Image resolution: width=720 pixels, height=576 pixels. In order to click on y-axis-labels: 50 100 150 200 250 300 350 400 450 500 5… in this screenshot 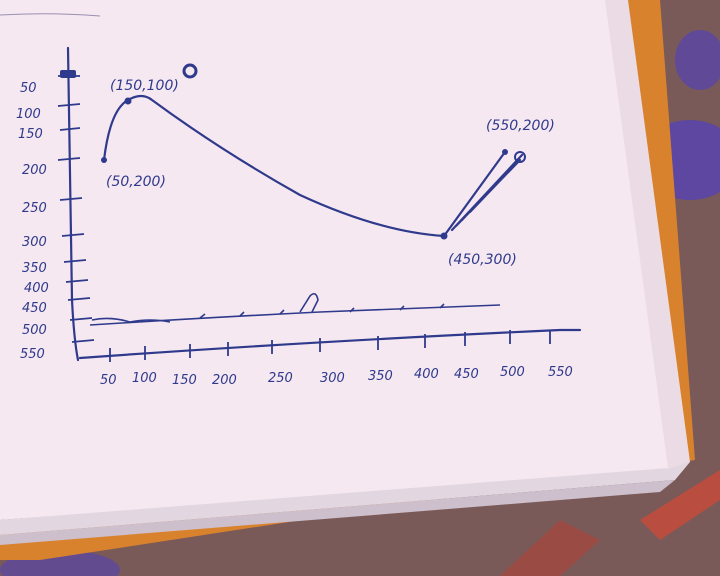, I will do `click(32, 221)`.